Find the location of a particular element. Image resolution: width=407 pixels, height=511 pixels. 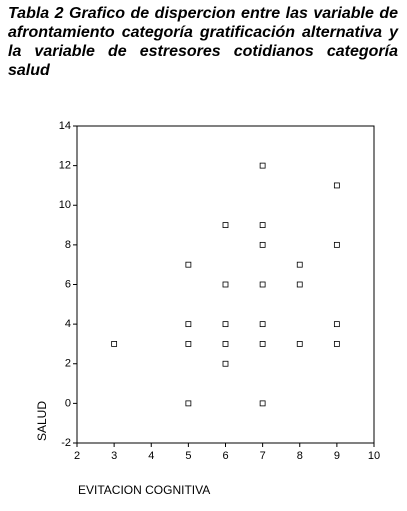

y-tick-label: -2 is located at coordinates (66, 443).